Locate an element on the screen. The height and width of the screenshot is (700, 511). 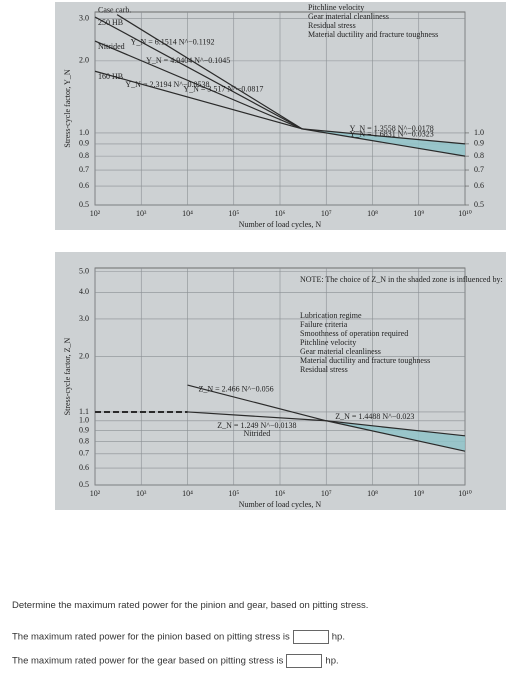
y2-tick-label: 0.6 is located at coordinates (479, 185).